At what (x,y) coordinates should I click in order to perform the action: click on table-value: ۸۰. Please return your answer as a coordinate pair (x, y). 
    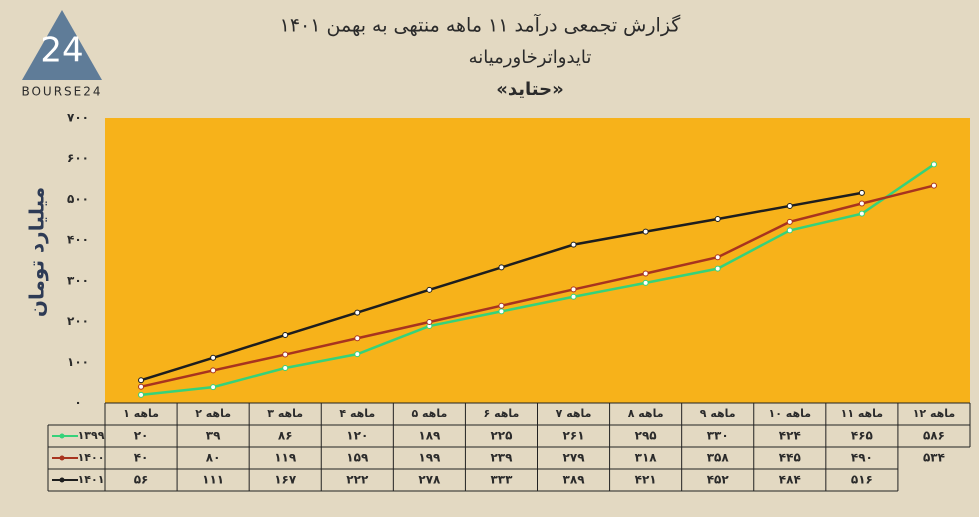
    Looking at the image, I should click on (213, 458).